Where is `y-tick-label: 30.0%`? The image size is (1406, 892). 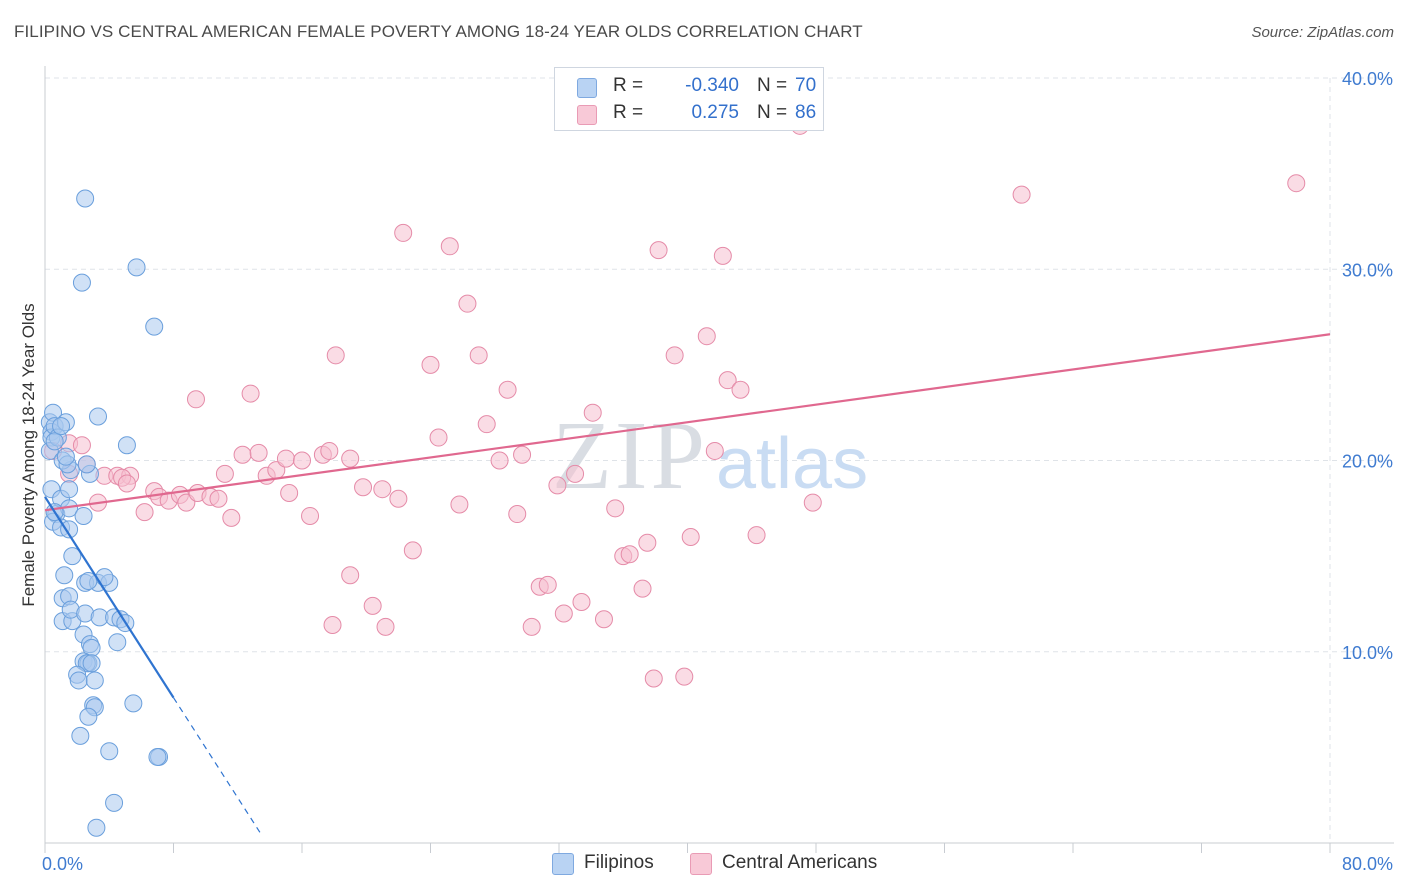
y-tick-label: 30.0% is located at coordinates (1367, 270).